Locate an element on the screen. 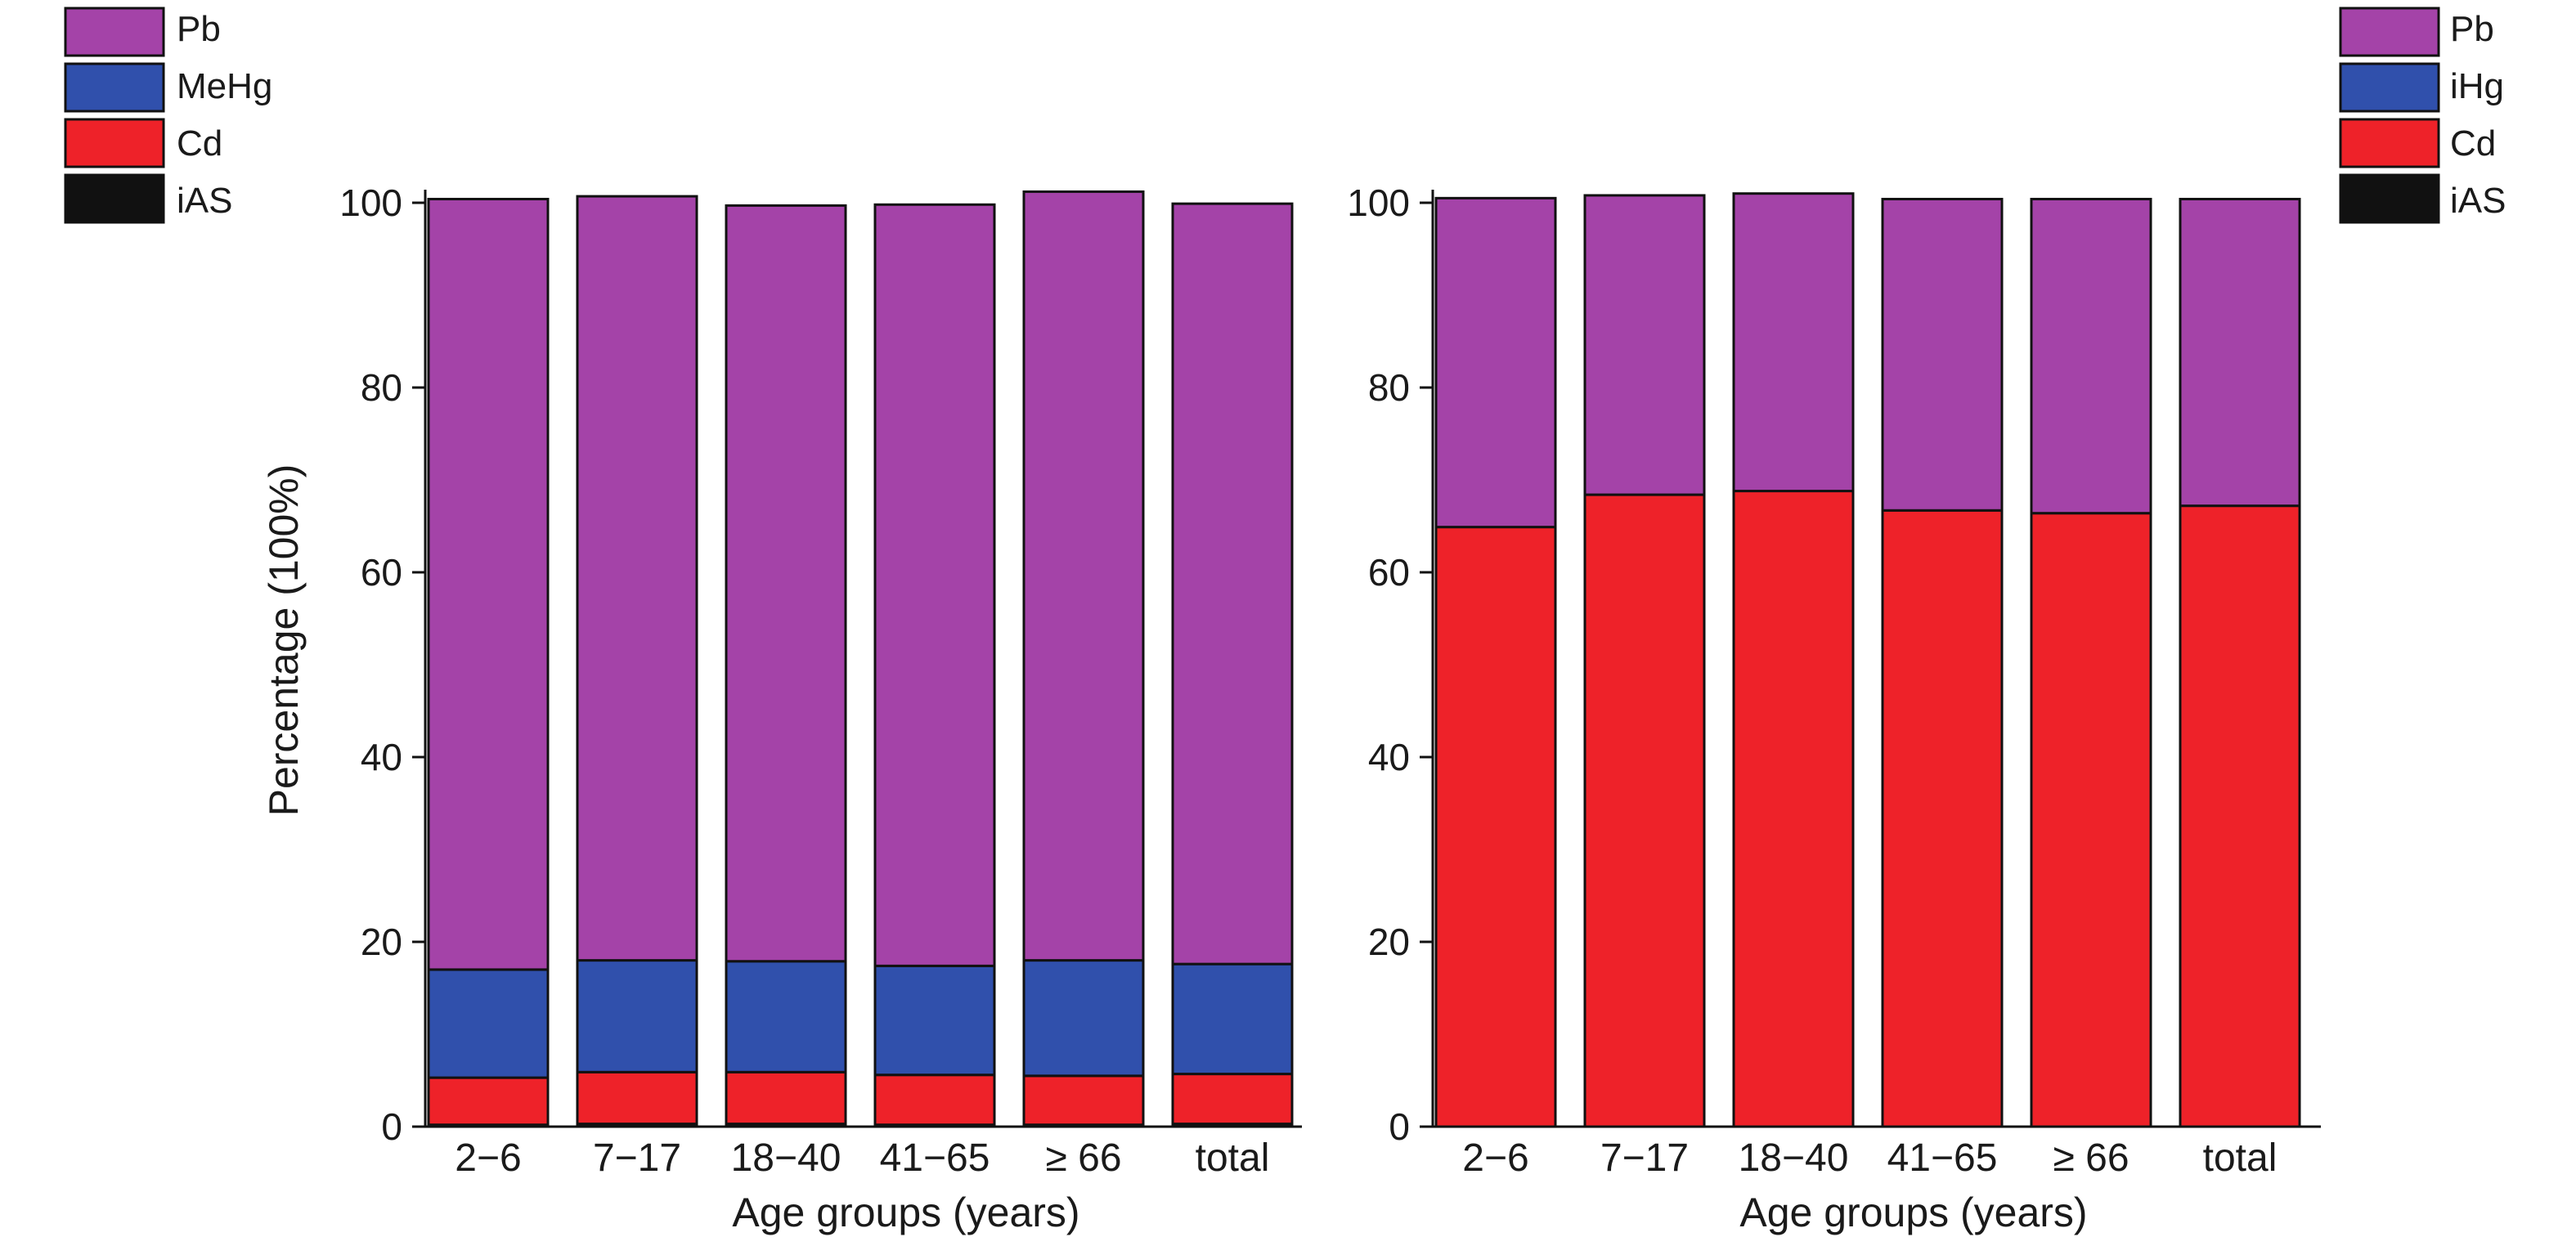 This screenshot has width=2576, height=1246. right-x-axis-label: Age groups (years) is located at coordinates (1913, 1212).